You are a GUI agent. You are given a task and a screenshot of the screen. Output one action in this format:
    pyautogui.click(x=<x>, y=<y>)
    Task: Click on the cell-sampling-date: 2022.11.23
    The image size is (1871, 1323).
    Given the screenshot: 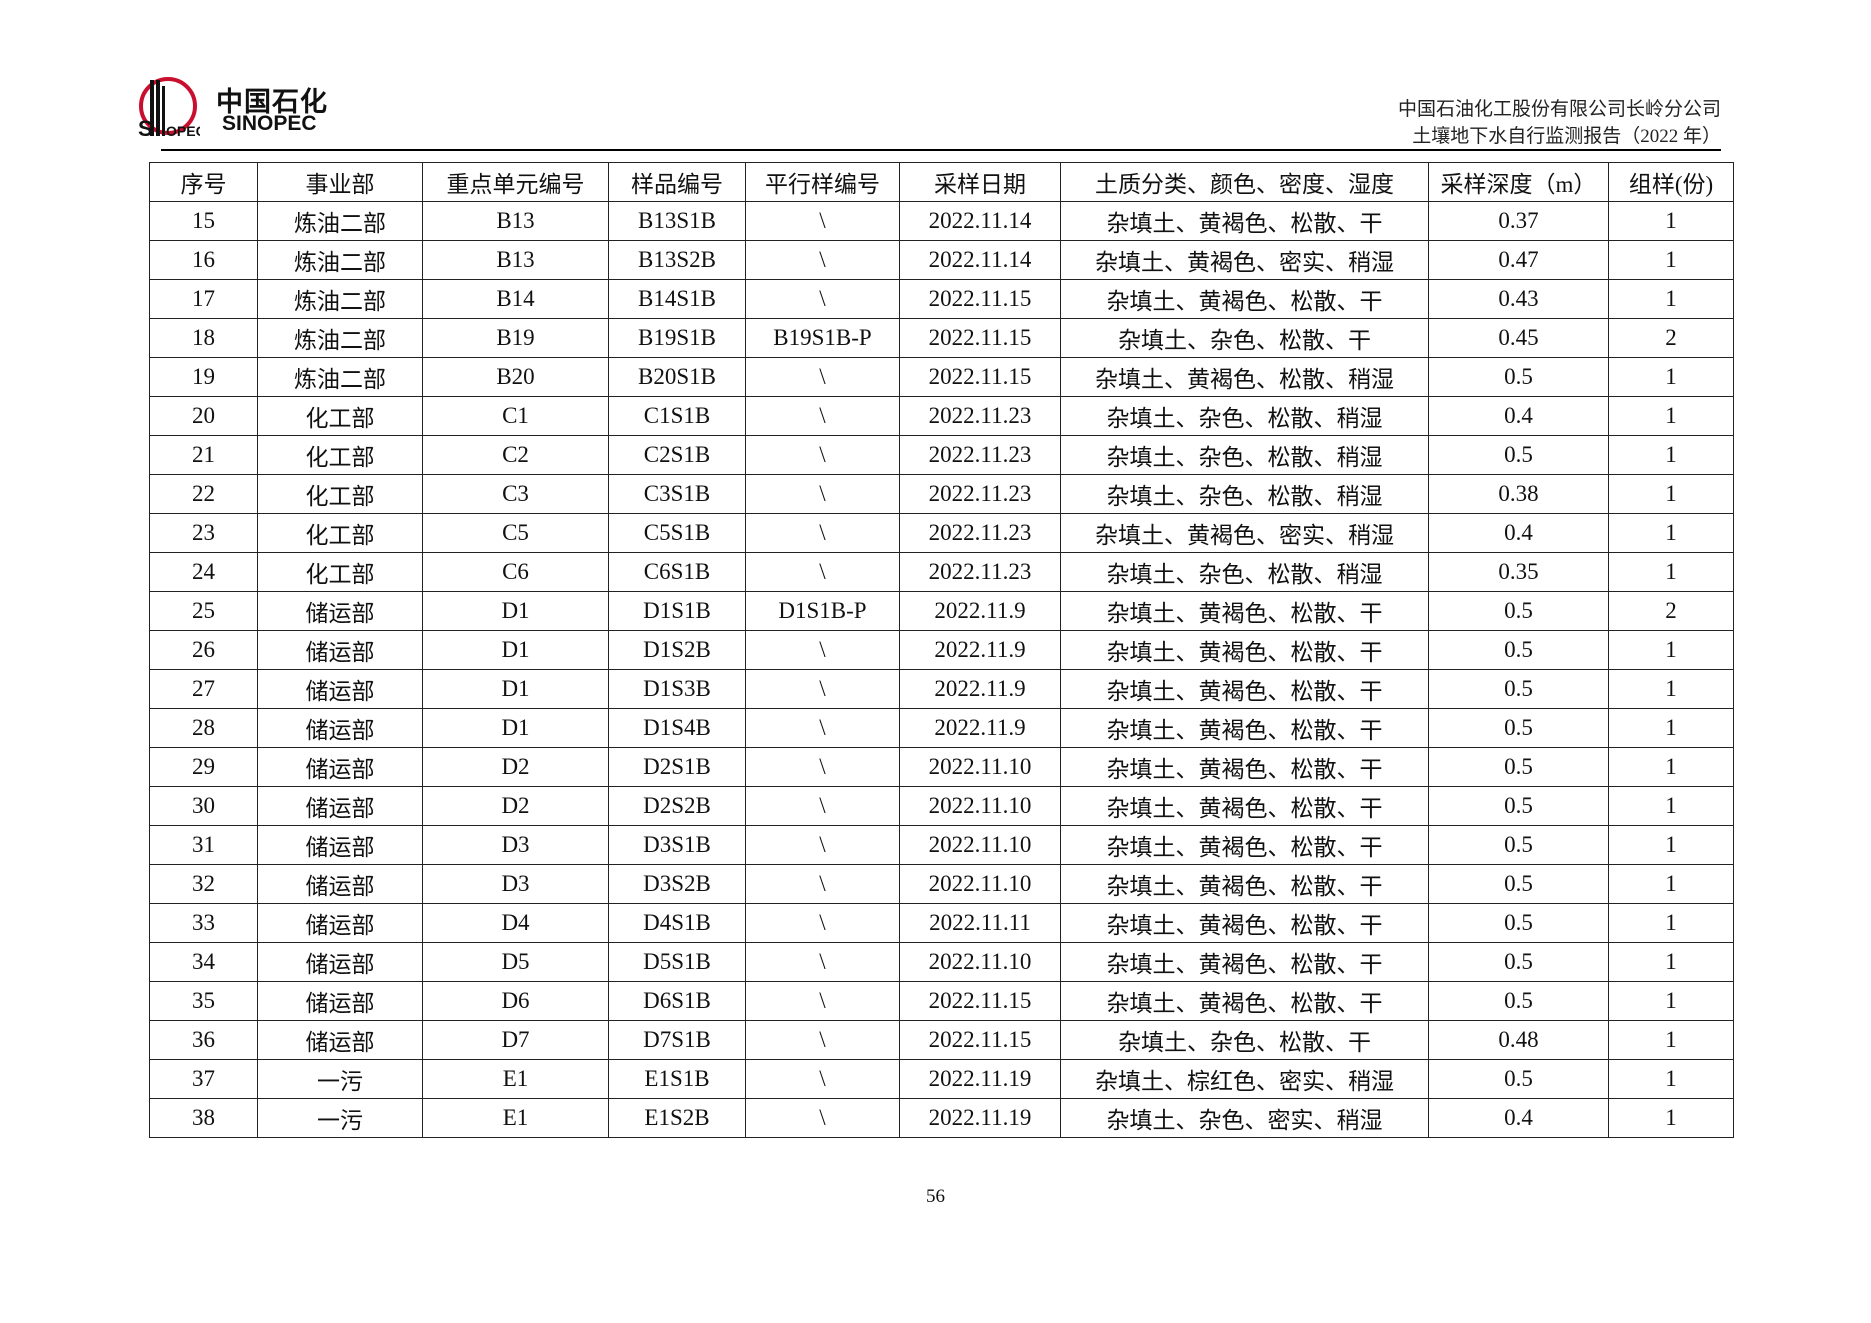 What is the action you would take?
    pyautogui.click(x=980, y=416)
    